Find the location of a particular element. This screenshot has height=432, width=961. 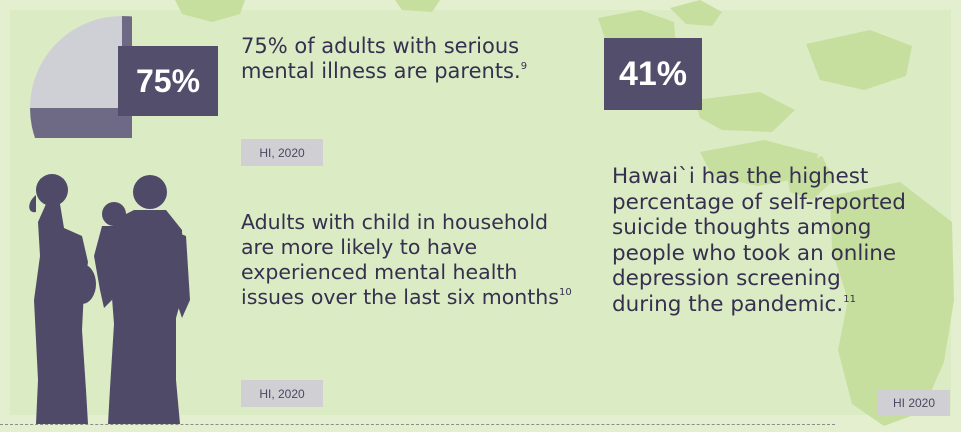

dotted-divider is located at coordinates (417, 424).